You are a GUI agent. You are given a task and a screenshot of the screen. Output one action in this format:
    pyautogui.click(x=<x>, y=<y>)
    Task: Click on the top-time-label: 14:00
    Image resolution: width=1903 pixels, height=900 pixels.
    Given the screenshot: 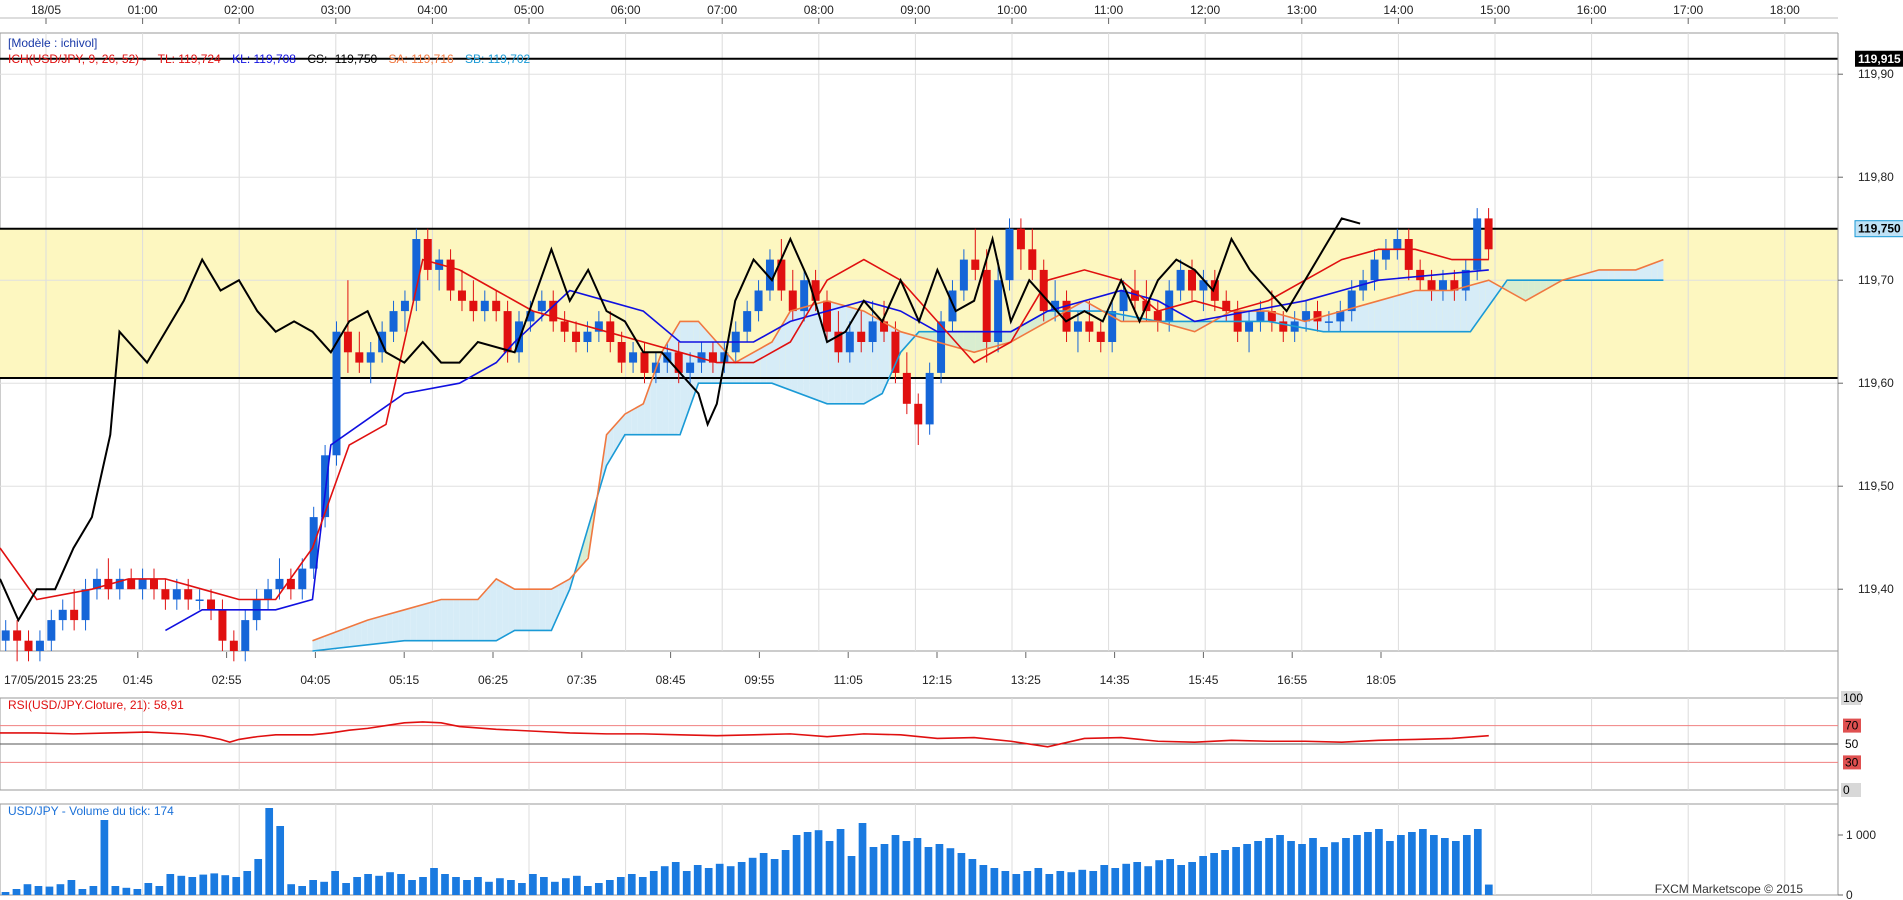 What is the action you would take?
    pyautogui.click(x=1398, y=10)
    